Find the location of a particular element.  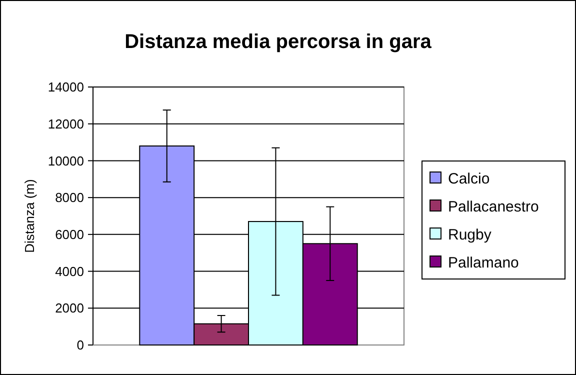

y-tick-label: 6000 is located at coordinates (69, 234).